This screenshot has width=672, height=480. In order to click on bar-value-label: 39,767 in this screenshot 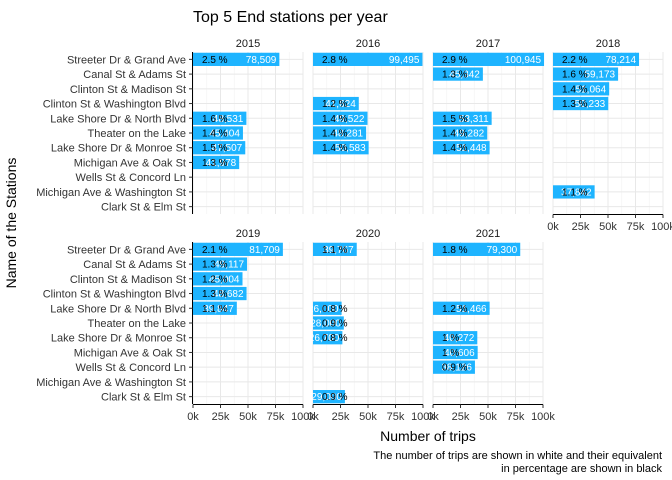, I will do `click(338, 250)`.